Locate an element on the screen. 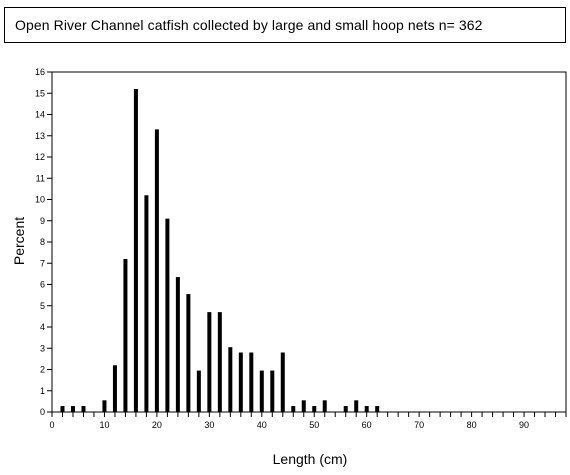  x-tick-label: 0 is located at coordinates (51, 425).